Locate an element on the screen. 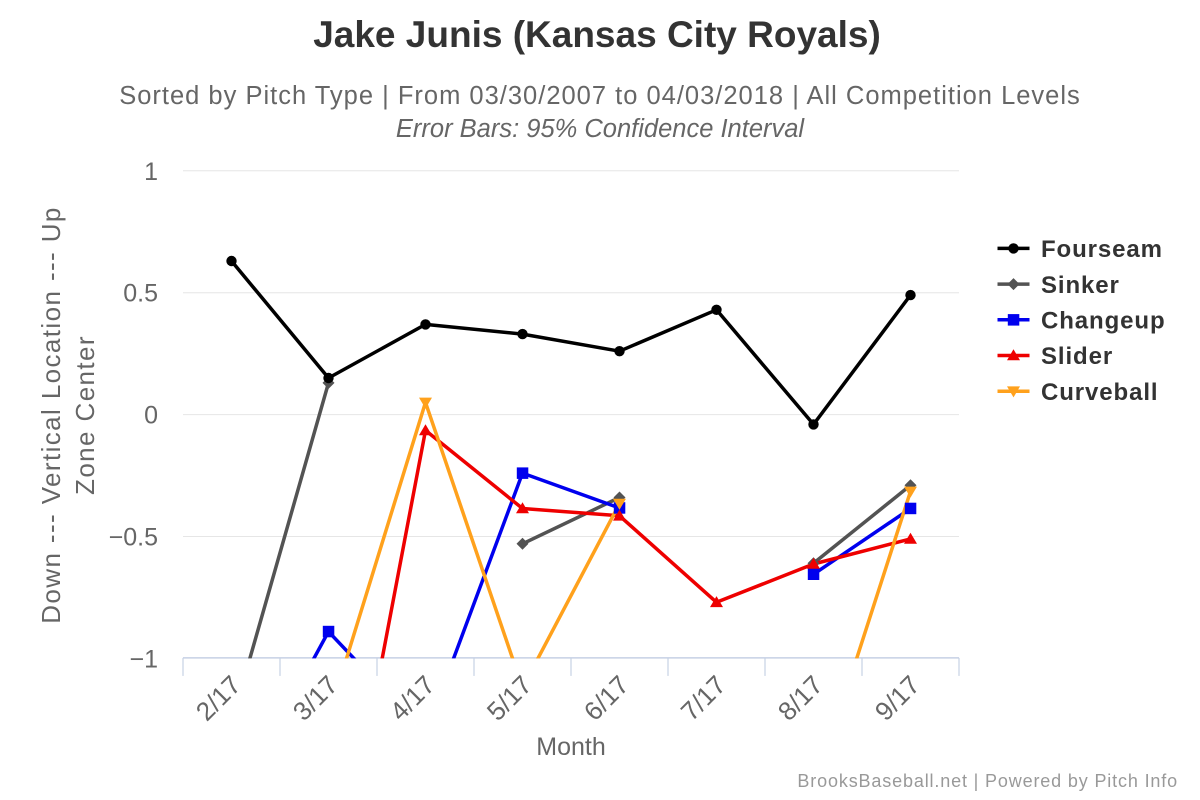 This screenshot has height=800, width=1200. svg-text: 0.5 is located at coordinates (140, 294).